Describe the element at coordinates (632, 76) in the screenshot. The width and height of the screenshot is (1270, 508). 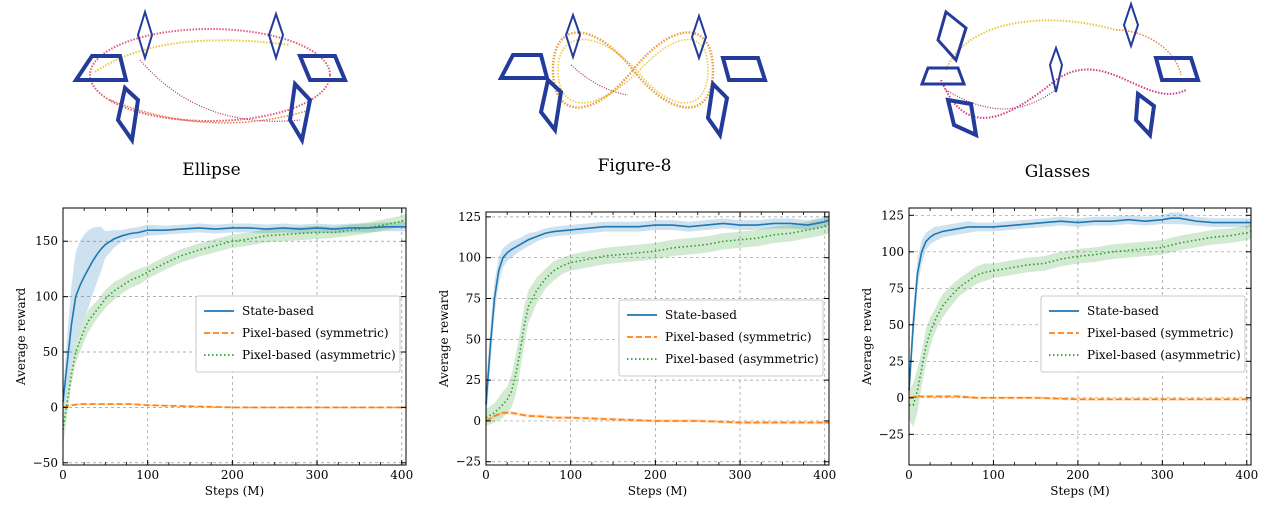
I see `figure8-trajectory-illustration` at that location.